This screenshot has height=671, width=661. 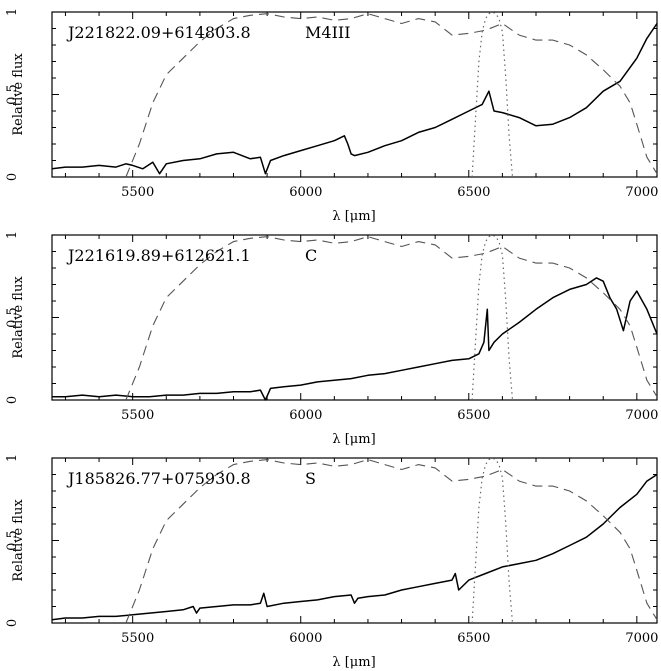 I want to click on spectral-type-label: C, so click(x=311, y=255).